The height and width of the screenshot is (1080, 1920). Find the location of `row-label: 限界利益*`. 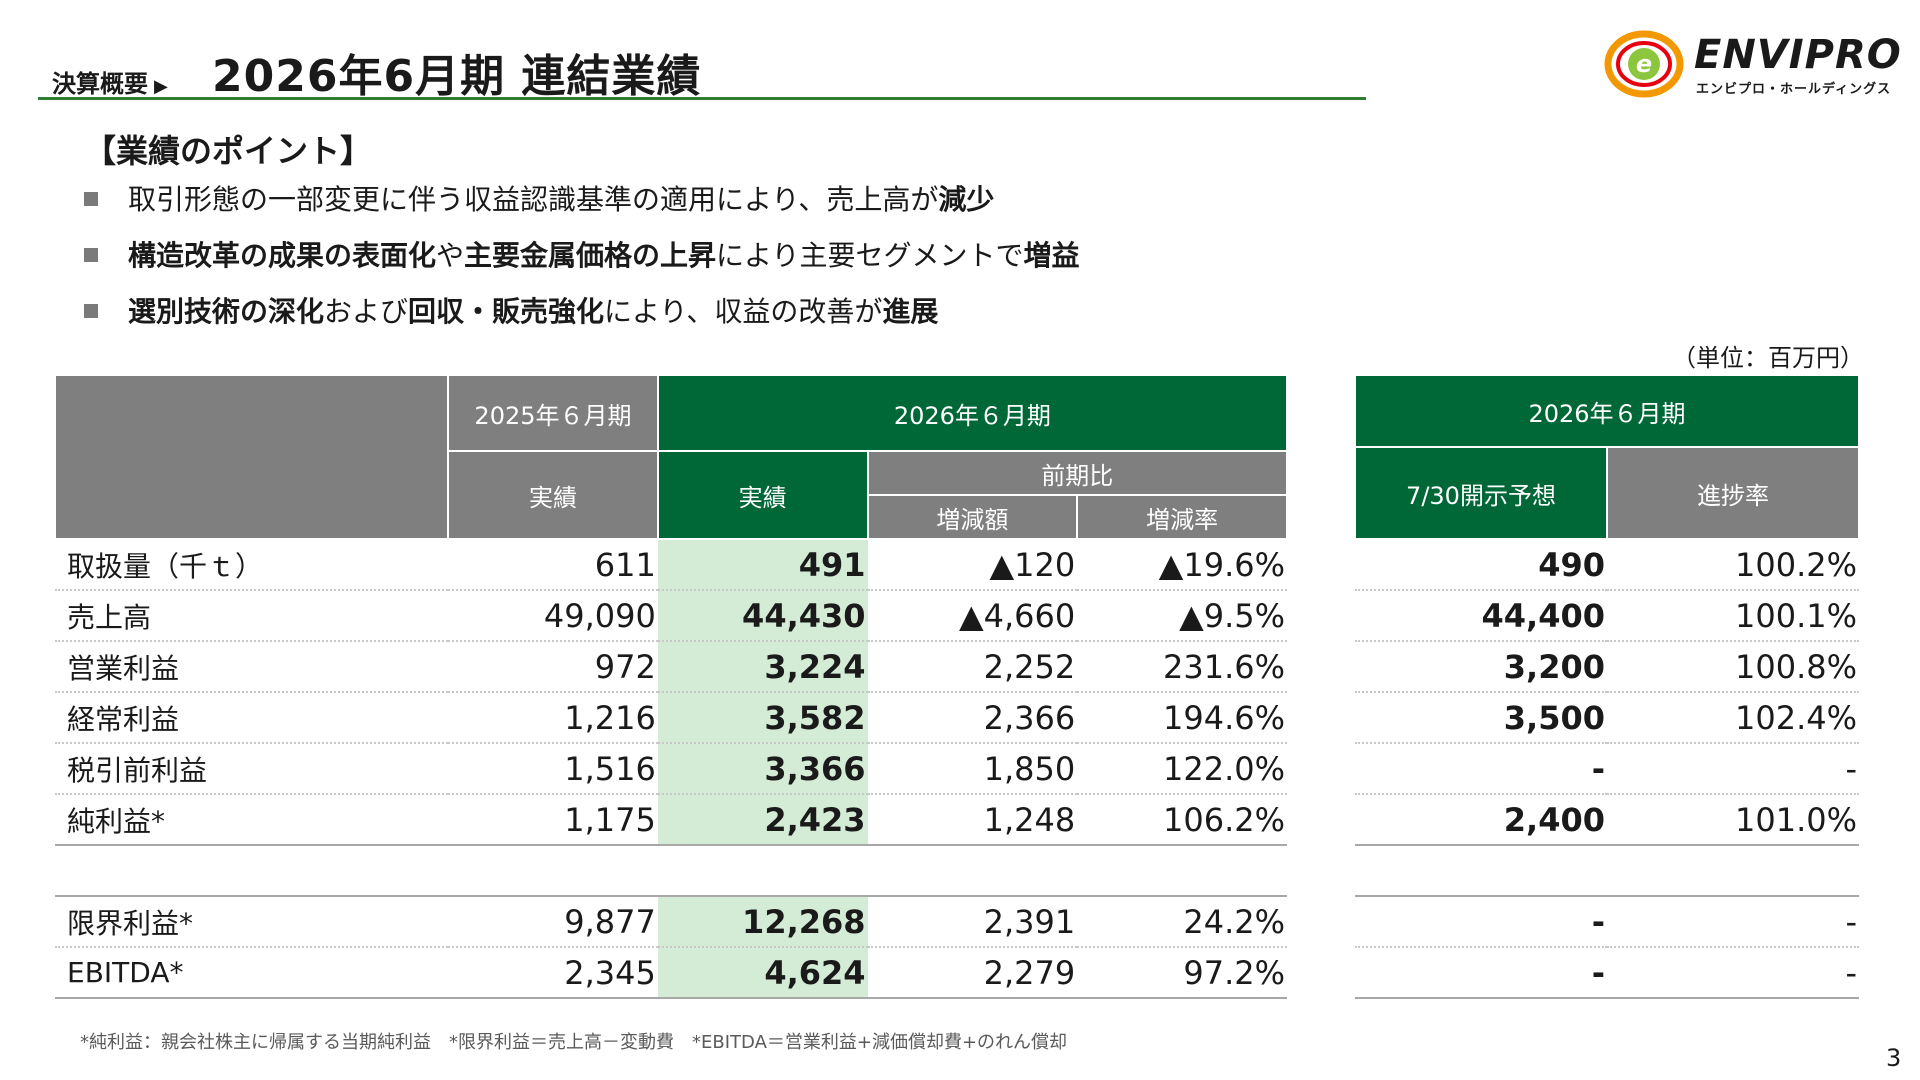

row-label: 限界利益* is located at coordinates (252, 922).